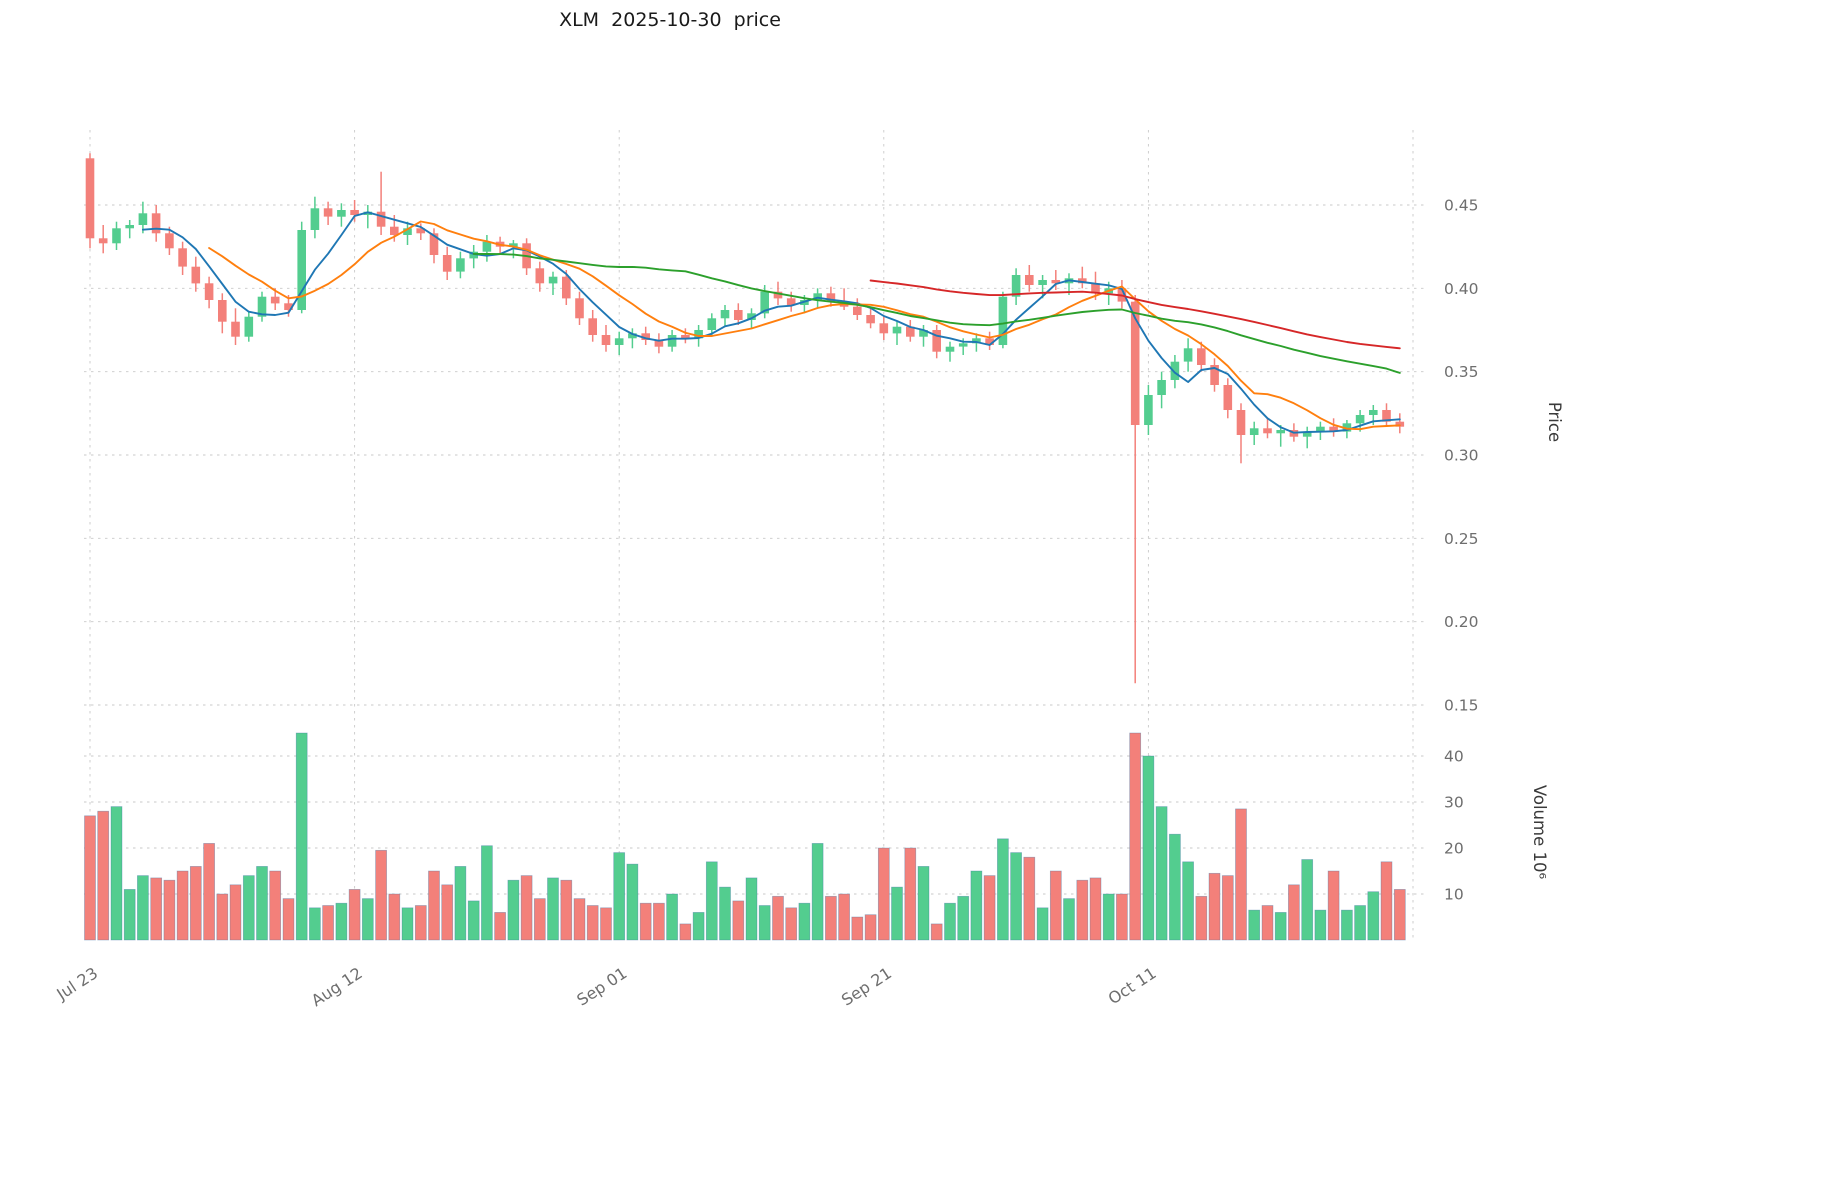 The width and height of the screenshot is (1847, 1202). I want to click on date-tick-label: Jul 23, so click(76, 983).